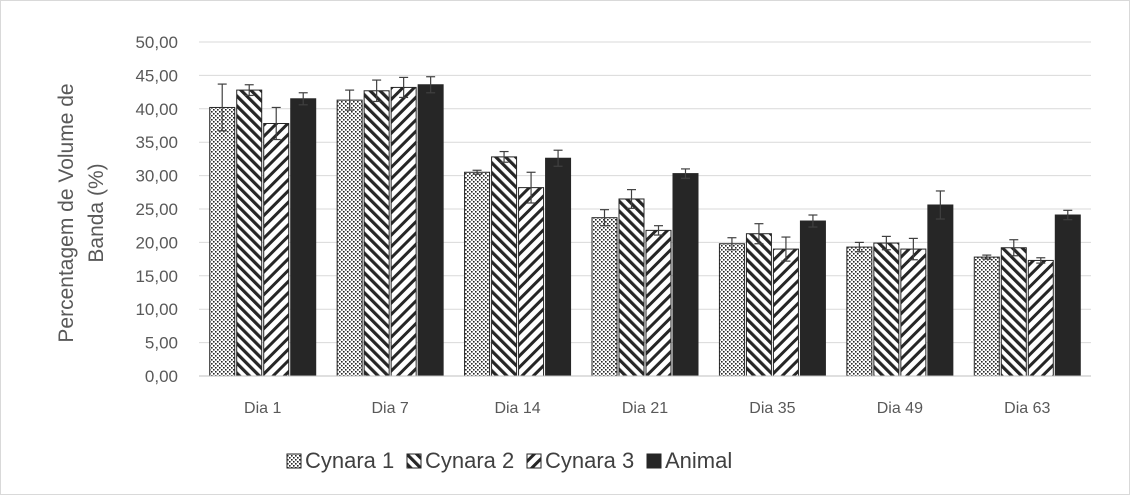 The height and width of the screenshot is (499, 1130). I want to click on legend-item-cynara-1: Cynara 1, so click(340, 460).